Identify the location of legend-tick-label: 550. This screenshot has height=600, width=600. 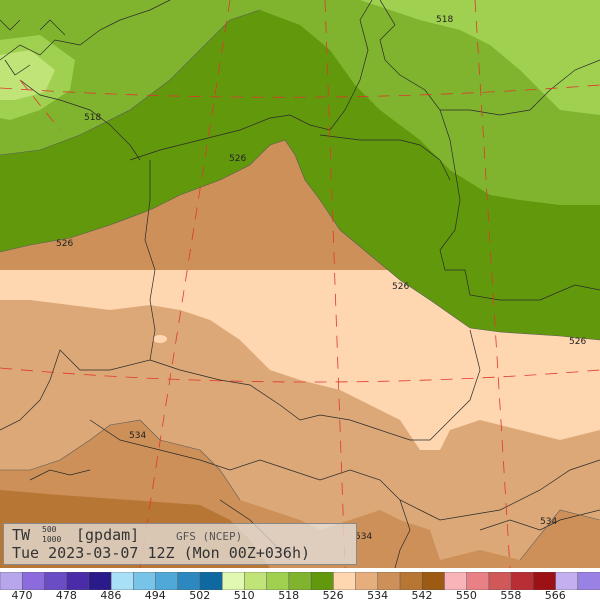
(466, 595).